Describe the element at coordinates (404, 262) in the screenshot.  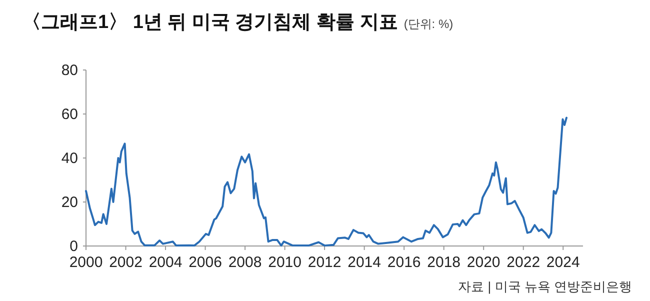
I see `x-tick-label: 2016` at that location.